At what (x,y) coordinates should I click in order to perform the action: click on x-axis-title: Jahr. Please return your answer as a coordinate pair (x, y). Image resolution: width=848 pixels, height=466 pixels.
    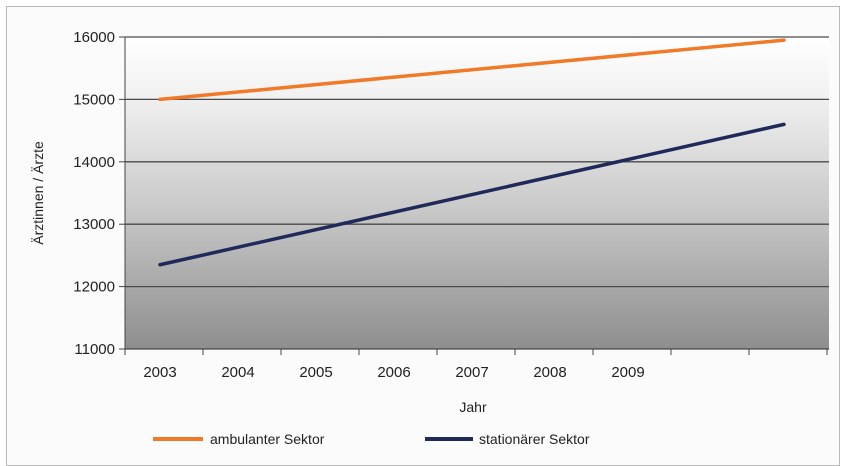
    Looking at the image, I should click on (473, 407).